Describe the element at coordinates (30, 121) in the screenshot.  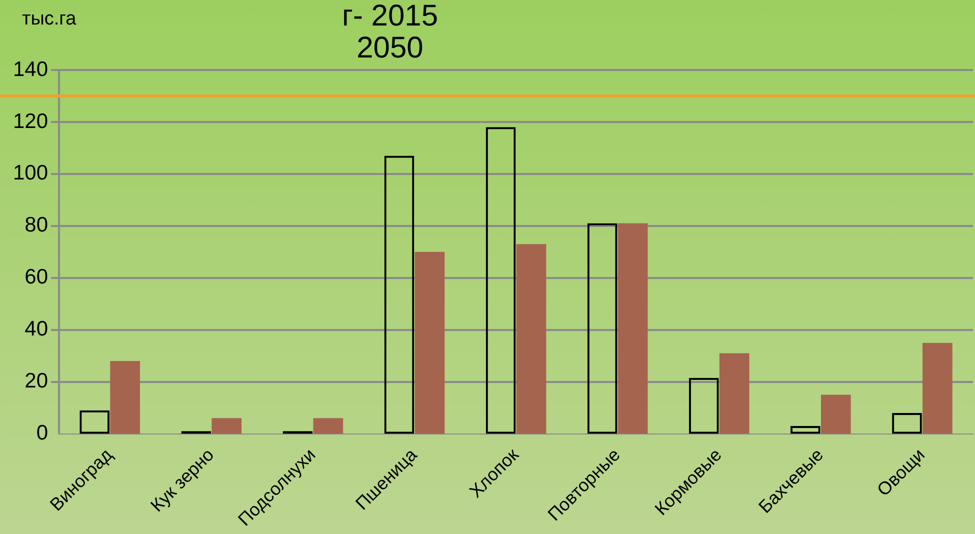
I see `y-tick-label: 120` at that location.